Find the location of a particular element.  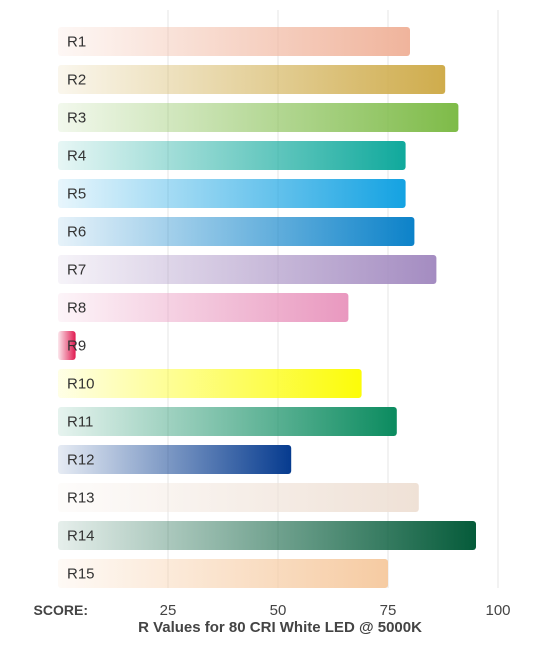

bar-r10 is located at coordinates (210, 383).